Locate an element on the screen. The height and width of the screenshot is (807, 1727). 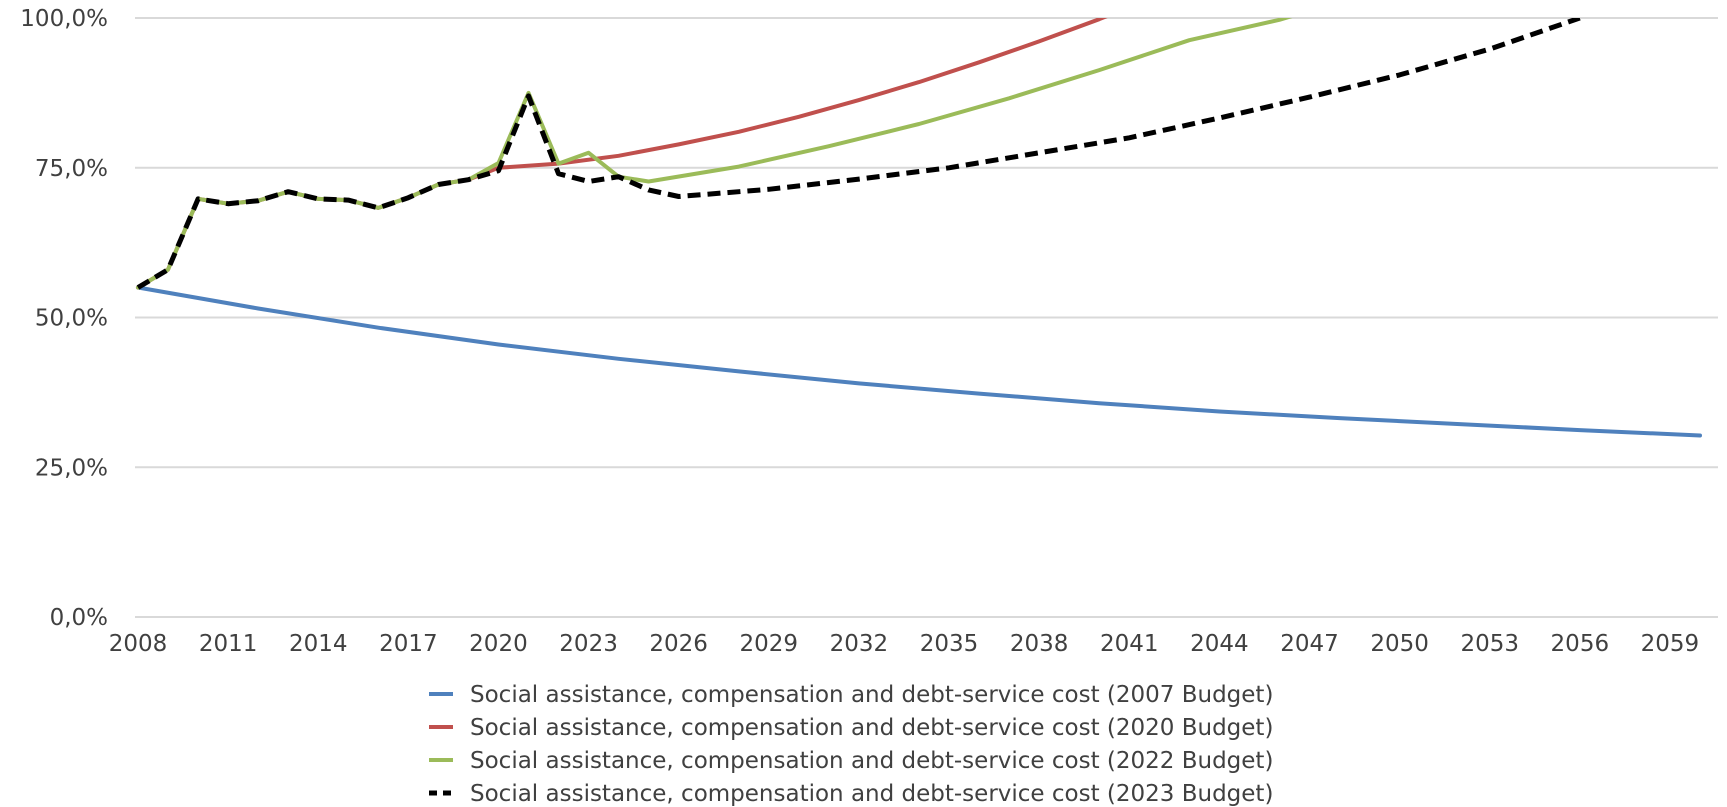
x-tick-label: 2020 is located at coordinates (498, 644).